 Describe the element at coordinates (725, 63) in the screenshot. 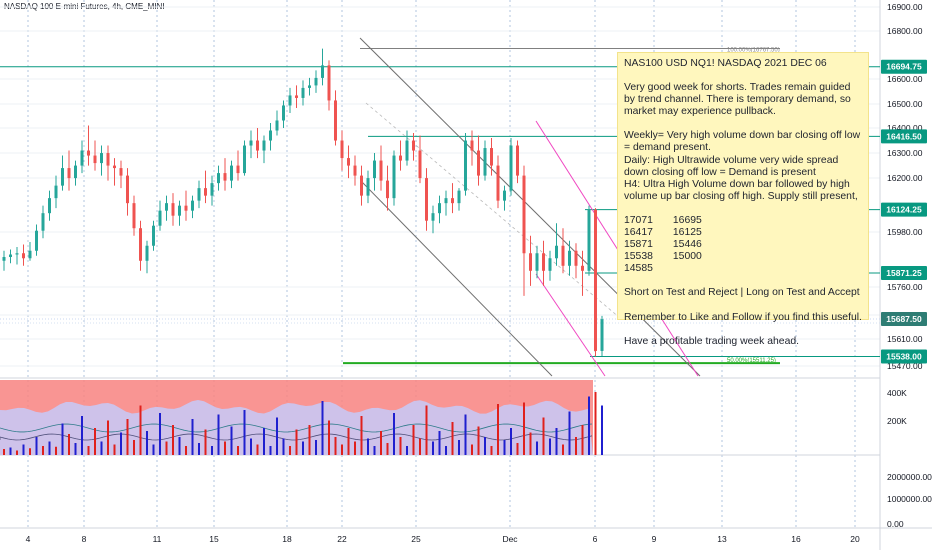

I see `note-title: NAS100 USD NQ1! NASDAQ 2021 DEC 06` at that location.